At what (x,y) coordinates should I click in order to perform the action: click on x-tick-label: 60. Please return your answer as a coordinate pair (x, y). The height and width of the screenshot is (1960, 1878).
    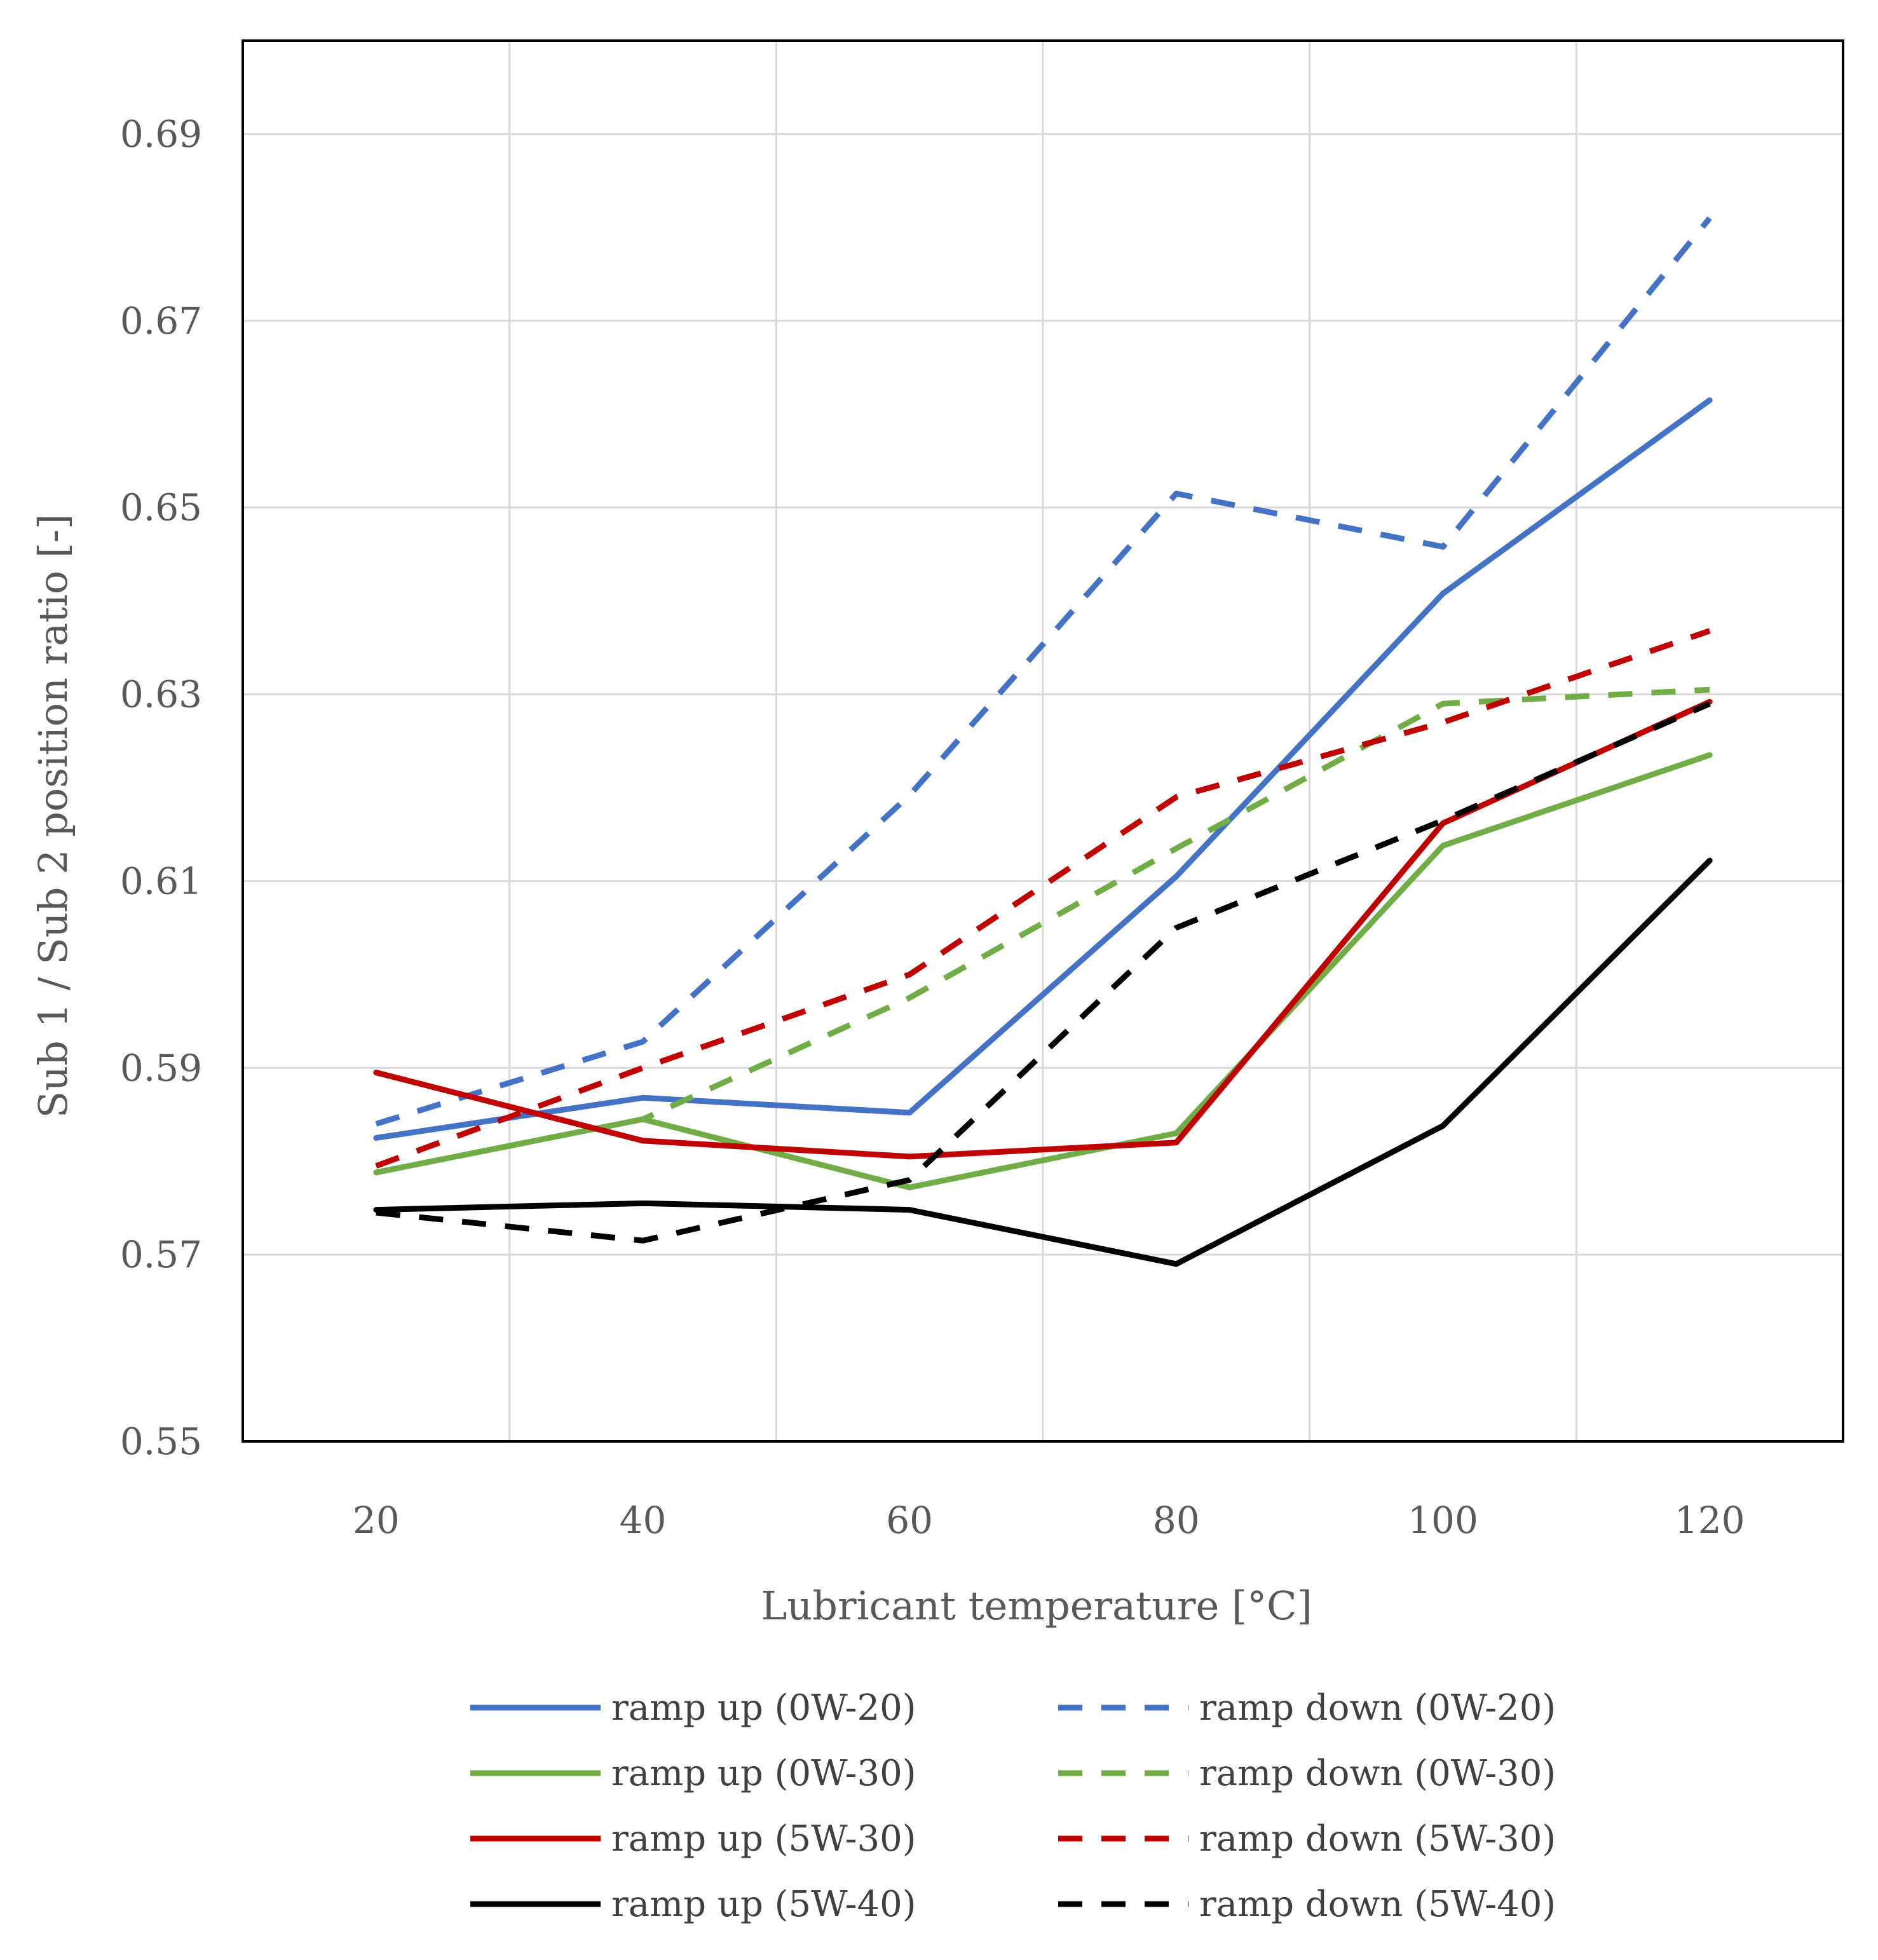
    Looking at the image, I should click on (909, 1520).